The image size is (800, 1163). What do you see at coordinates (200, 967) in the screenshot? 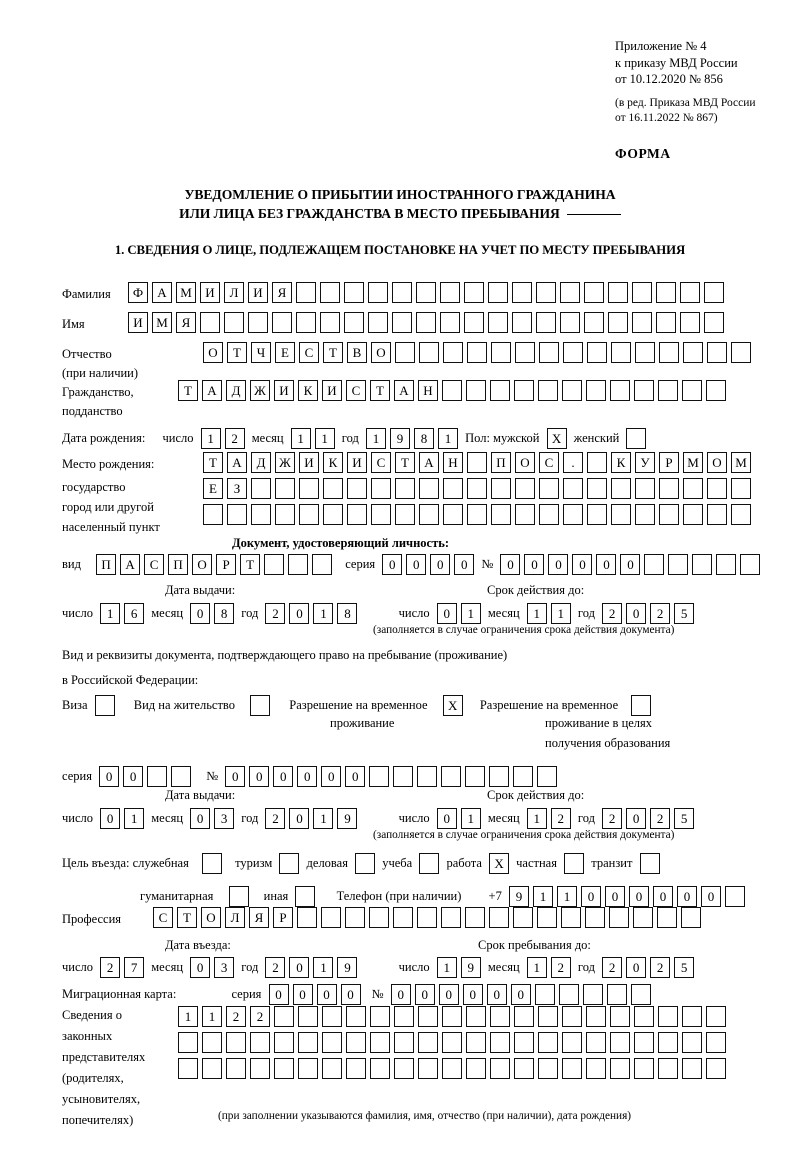
I see `entry-month-cell: 0` at bounding box center [200, 967].